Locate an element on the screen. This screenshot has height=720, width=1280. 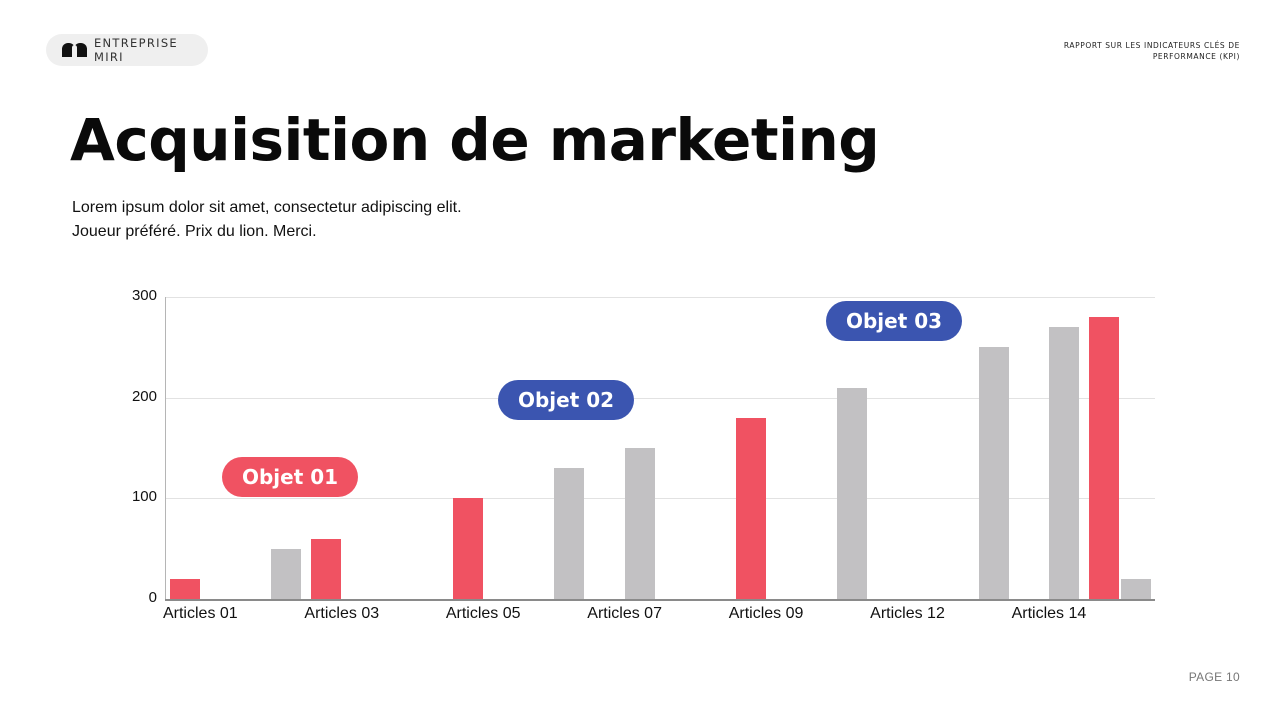
annotation-pill-2: Objet 02 is located at coordinates (566, 400).